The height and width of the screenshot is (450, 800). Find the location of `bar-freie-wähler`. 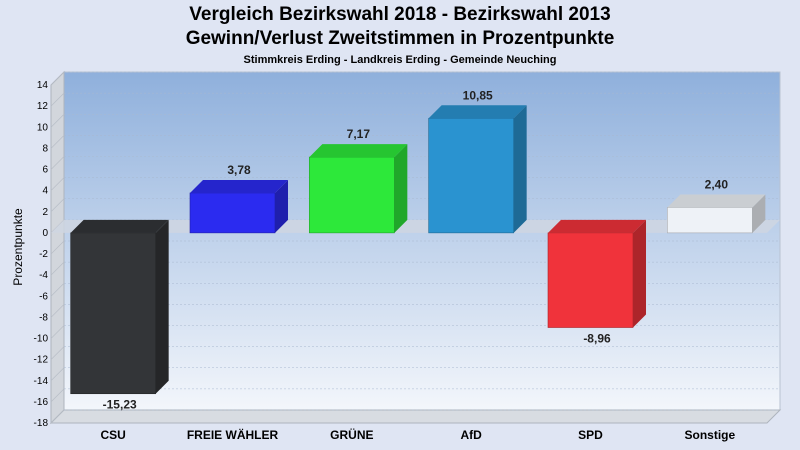

bar-freie-wähler is located at coordinates (232, 213).